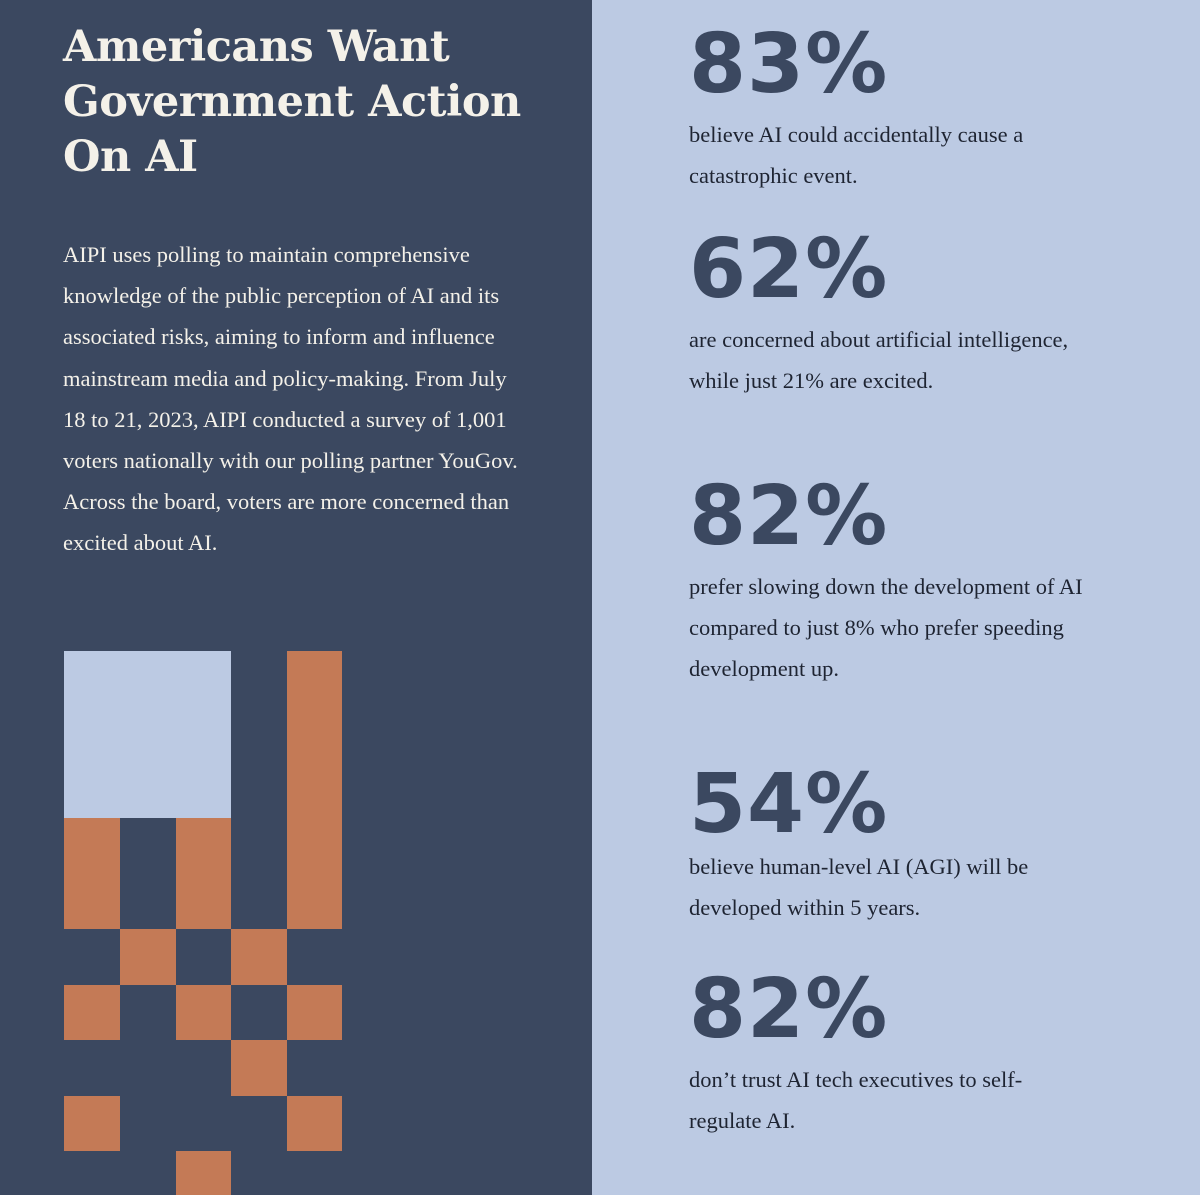  I want to click on mosaic-block-light, so click(147, 734).